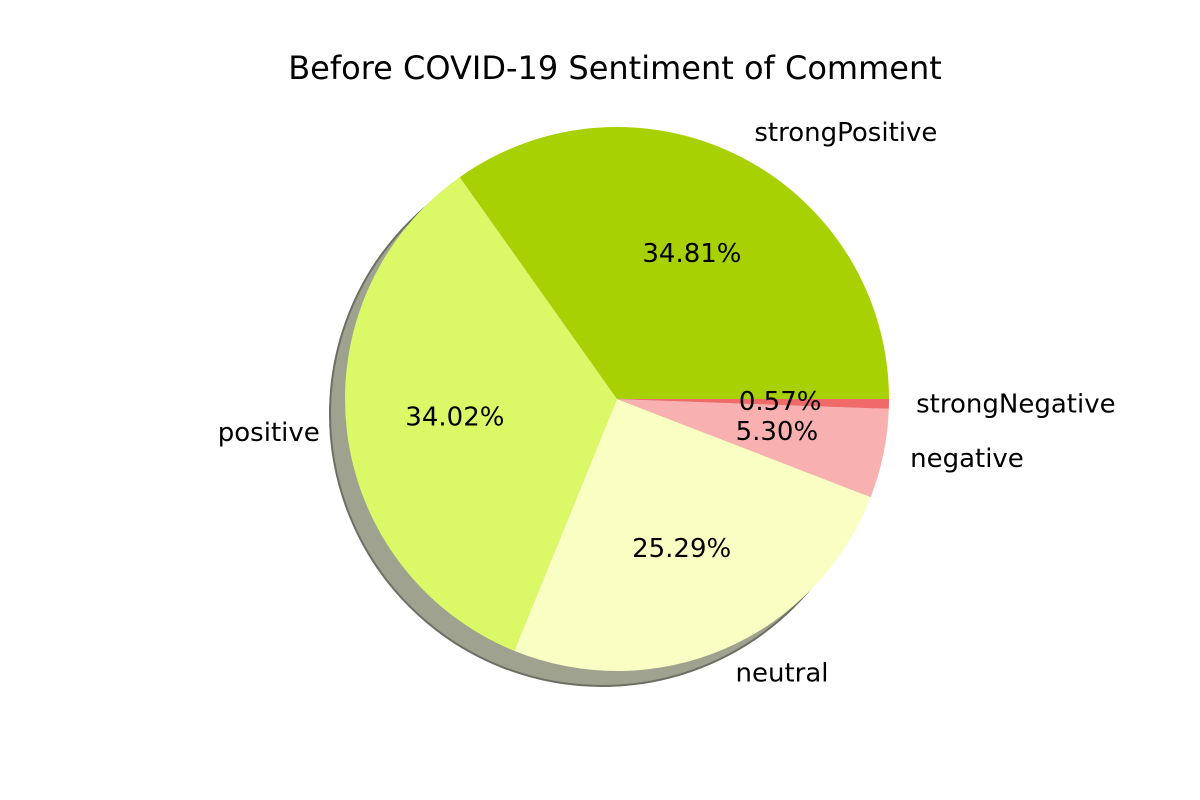 The image size is (1200, 800). What do you see at coordinates (777, 432) in the screenshot?
I see `slice-percent-negative: 5.30%` at bounding box center [777, 432].